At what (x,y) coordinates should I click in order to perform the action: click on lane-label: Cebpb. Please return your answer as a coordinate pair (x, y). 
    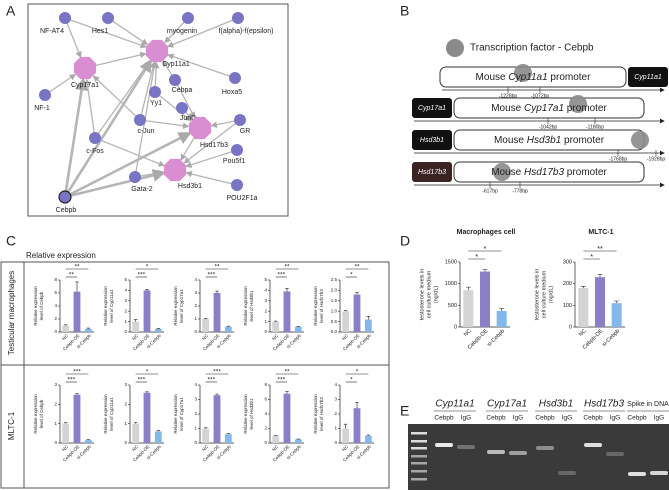
    Looking at the image, I should click on (637, 418).